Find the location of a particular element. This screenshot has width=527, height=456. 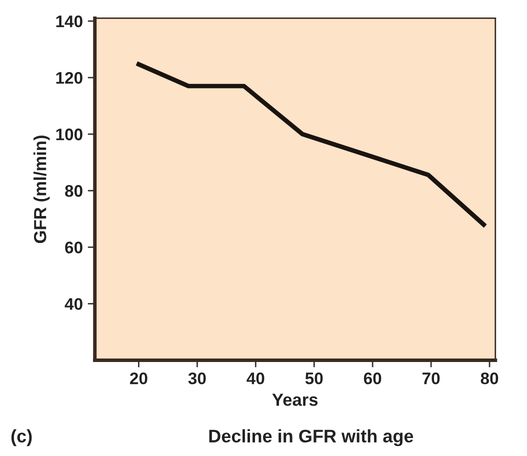

x-tick-label: 40 is located at coordinates (255, 378).